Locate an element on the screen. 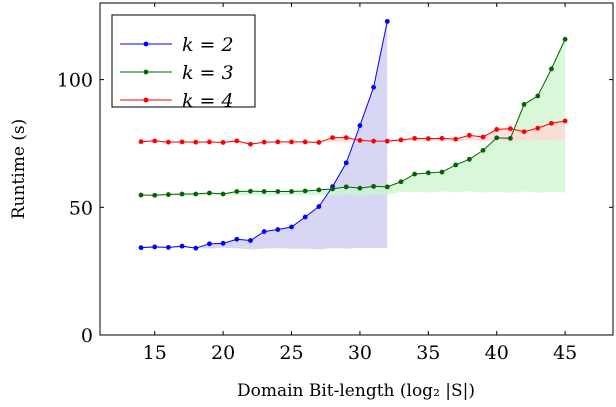 This screenshot has width=616, height=407. legend-label: k = 4 is located at coordinates (208, 101).